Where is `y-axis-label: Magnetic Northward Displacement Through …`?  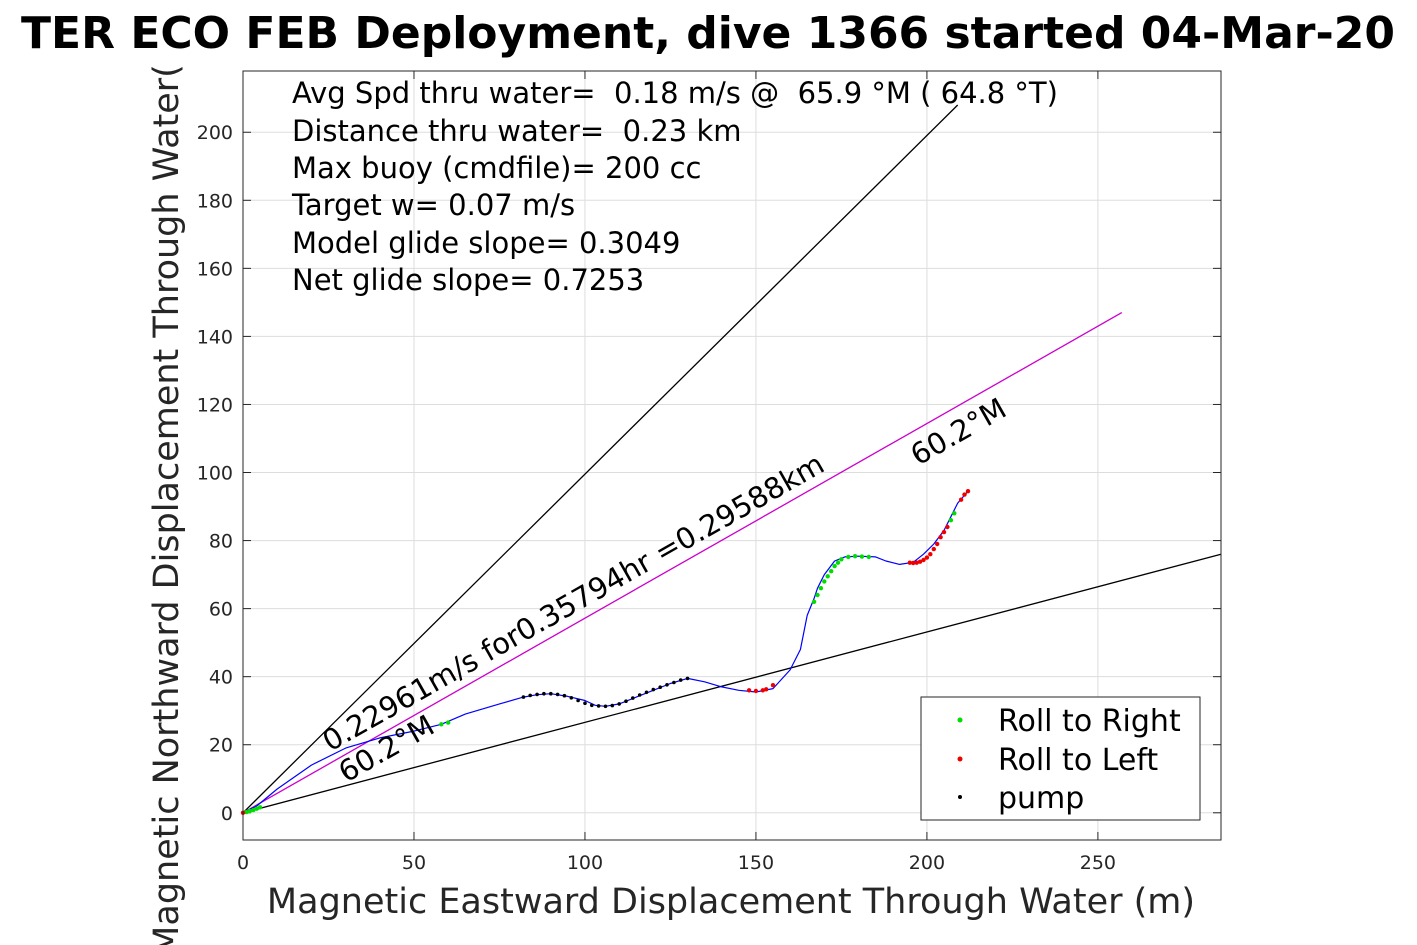 y-axis-label: Magnetic Northward Displacement Through … is located at coordinates (167, 504).